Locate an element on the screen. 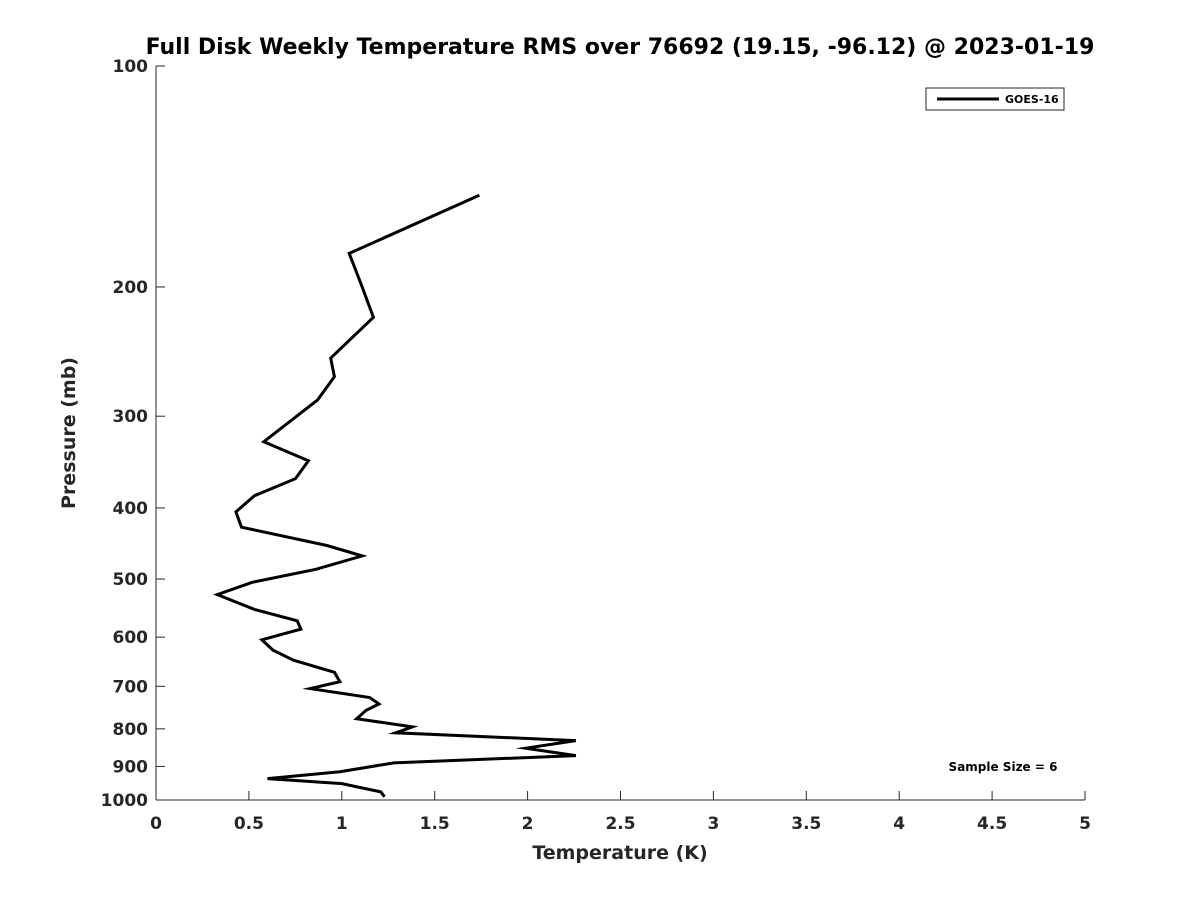  x-tick-label: 1.5 is located at coordinates (435, 824).